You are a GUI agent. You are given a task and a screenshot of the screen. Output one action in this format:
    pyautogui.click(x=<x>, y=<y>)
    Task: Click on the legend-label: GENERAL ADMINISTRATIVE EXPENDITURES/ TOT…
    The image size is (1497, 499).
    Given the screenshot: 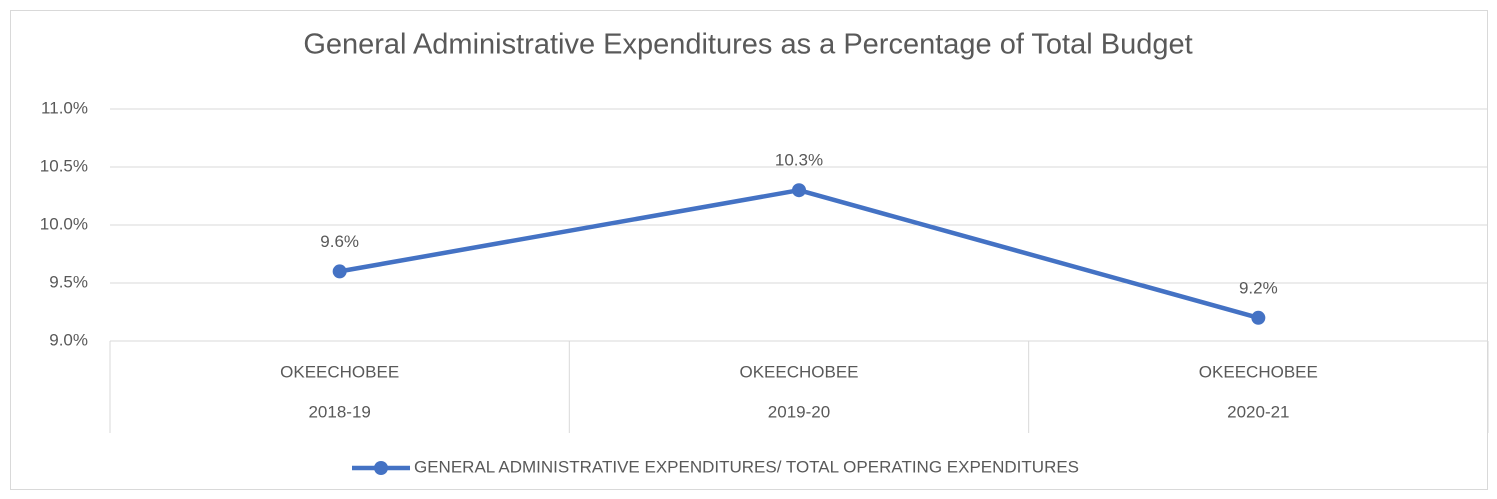 What is the action you would take?
    pyautogui.click(x=746, y=466)
    